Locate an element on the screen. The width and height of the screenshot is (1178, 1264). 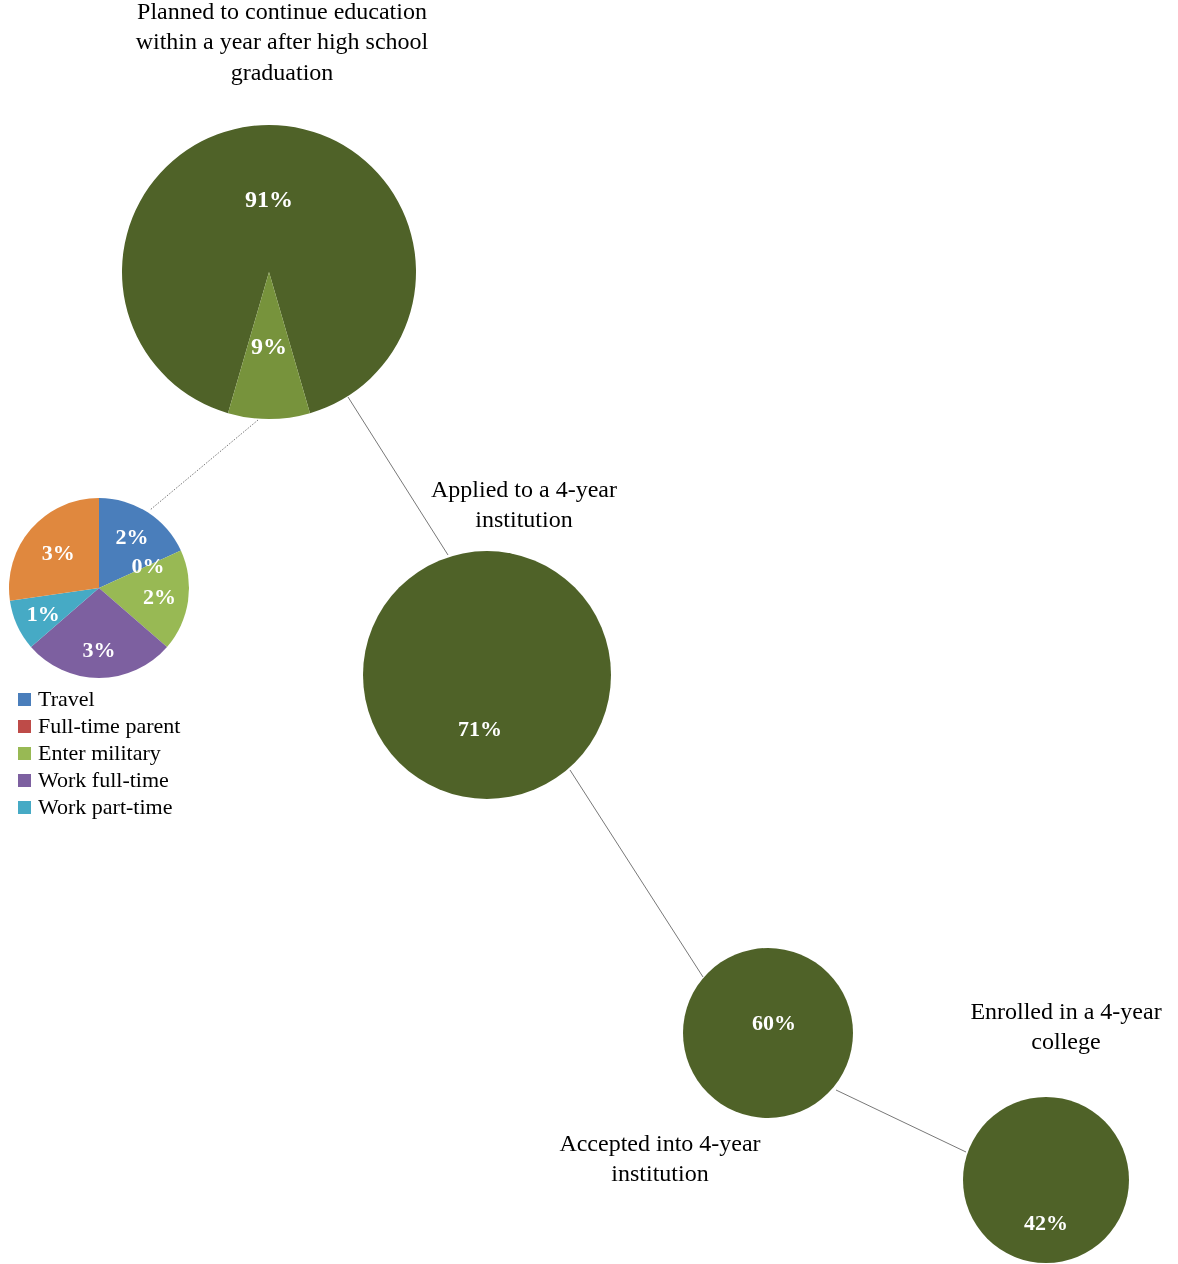
data-label: 71% is located at coordinates (480, 728).